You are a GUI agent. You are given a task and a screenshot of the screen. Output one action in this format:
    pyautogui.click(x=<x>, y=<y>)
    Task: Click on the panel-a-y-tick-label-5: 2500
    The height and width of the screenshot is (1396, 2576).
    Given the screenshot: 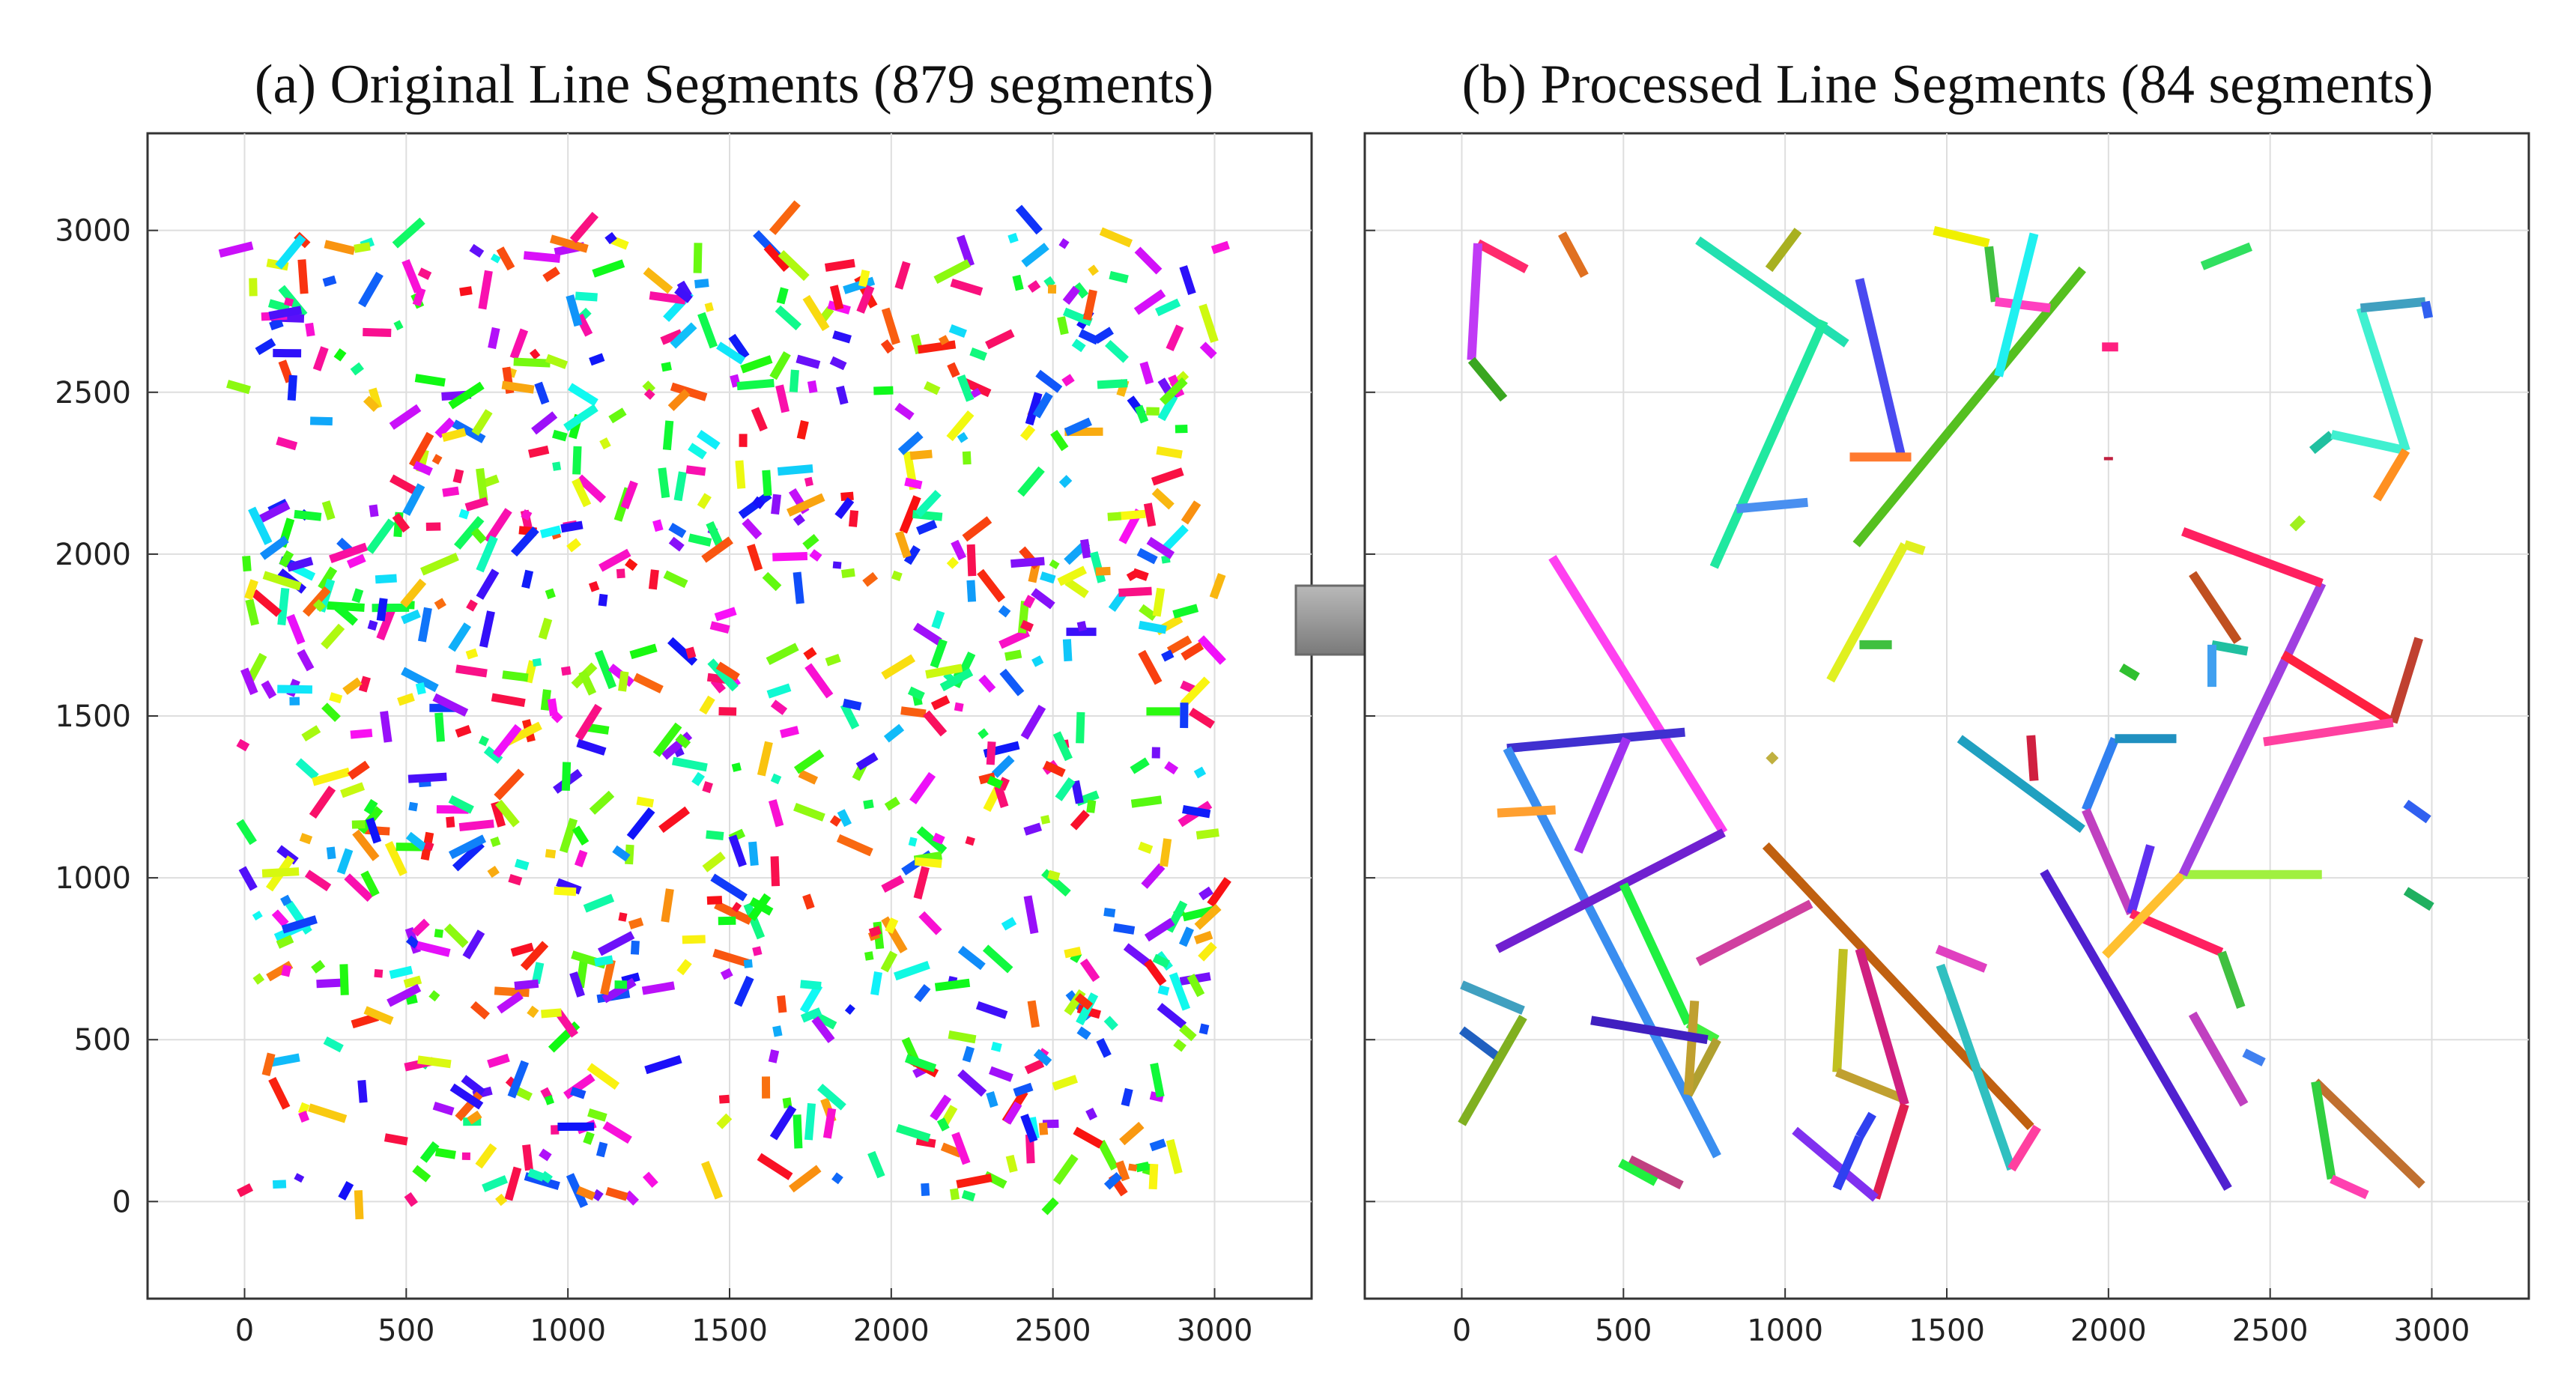 What is the action you would take?
    pyautogui.click(x=93, y=393)
    